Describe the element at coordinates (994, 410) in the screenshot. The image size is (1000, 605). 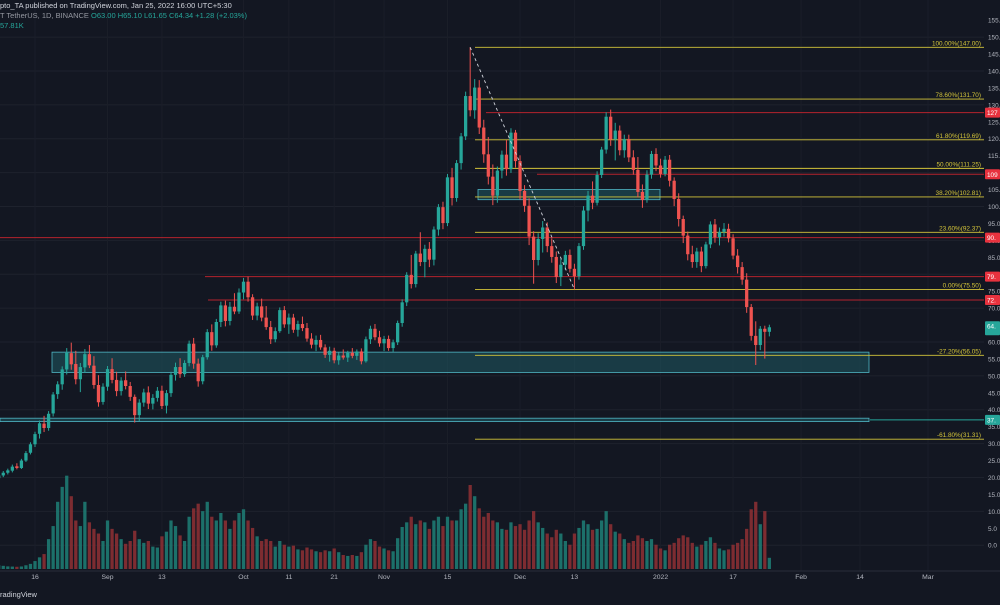
I see `price-tick-label: 40.0` at that location.